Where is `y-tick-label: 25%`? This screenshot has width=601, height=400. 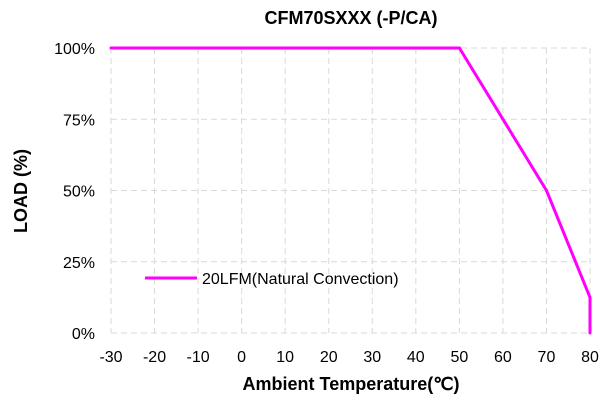
y-tick-label: 25% is located at coordinates (79, 263).